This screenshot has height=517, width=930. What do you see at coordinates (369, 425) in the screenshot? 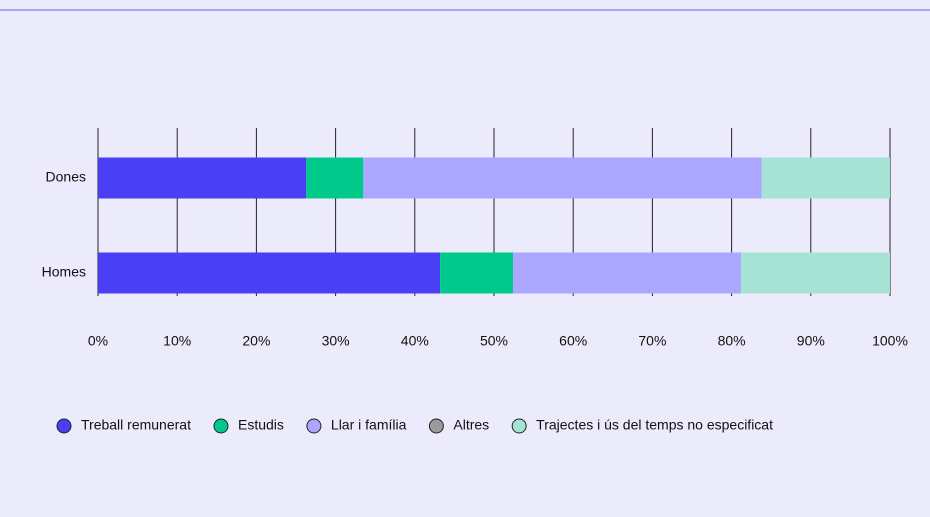
I see `legend-label: Llar i família` at bounding box center [369, 425].